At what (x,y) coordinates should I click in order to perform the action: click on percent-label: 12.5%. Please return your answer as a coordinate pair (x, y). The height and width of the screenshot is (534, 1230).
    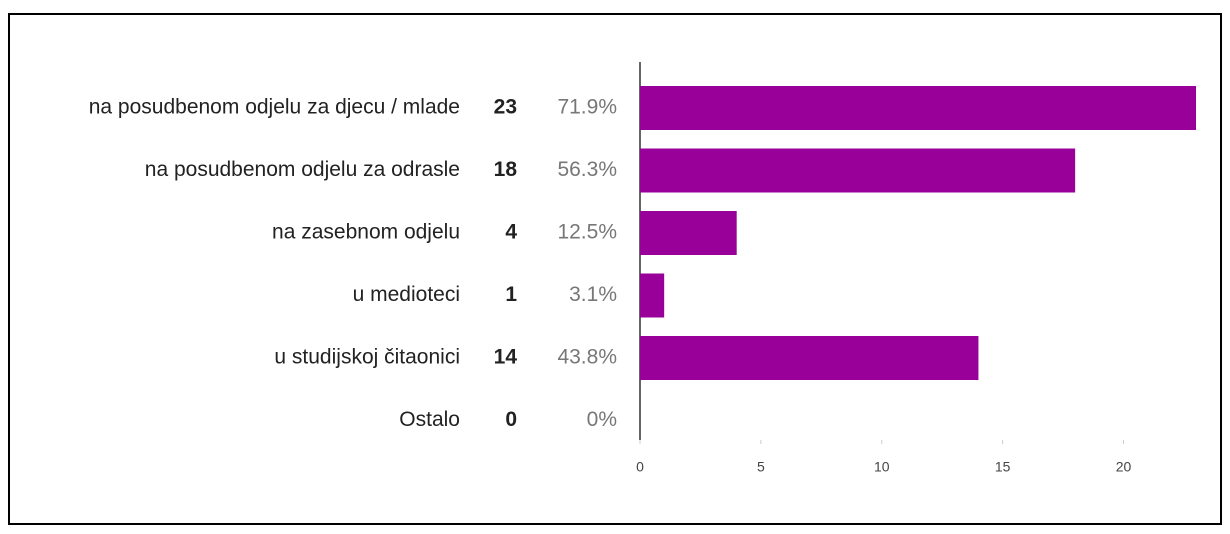
    Looking at the image, I should click on (587, 232).